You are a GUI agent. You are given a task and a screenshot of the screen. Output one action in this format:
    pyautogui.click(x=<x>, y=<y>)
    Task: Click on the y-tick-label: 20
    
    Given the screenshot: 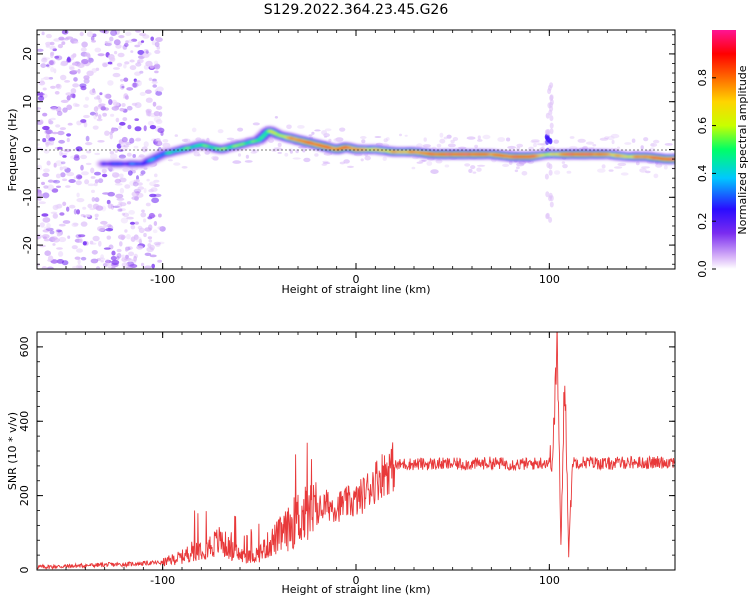 What is the action you would take?
    pyautogui.click(x=27, y=54)
    